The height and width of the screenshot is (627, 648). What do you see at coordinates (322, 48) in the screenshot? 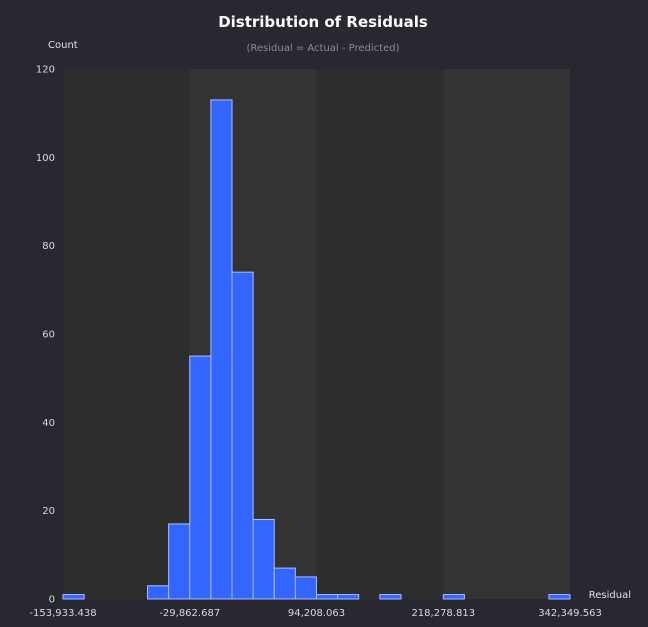
I see `chart-subtitle: (Residual = Actual - Predicted)` at bounding box center [322, 48].